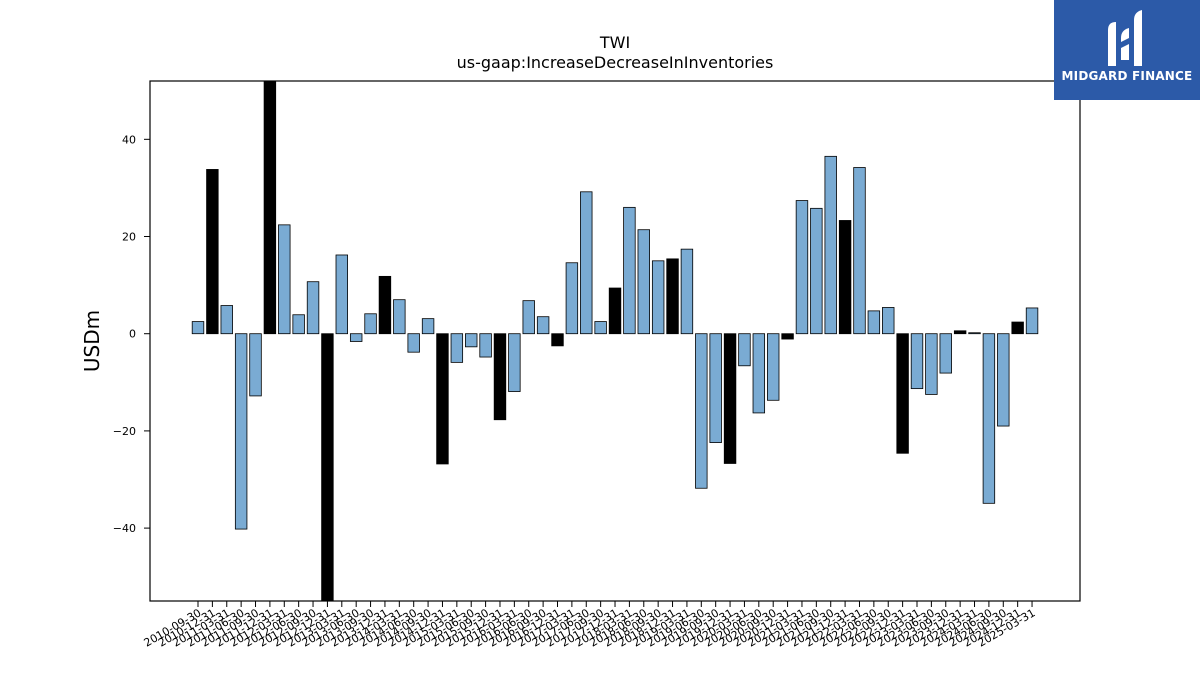 The width and height of the screenshot is (1200, 675). What do you see at coordinates (92, 341) in the screenshot?
I see `y-axis-label: USDm` at bounding box center [92, 341].